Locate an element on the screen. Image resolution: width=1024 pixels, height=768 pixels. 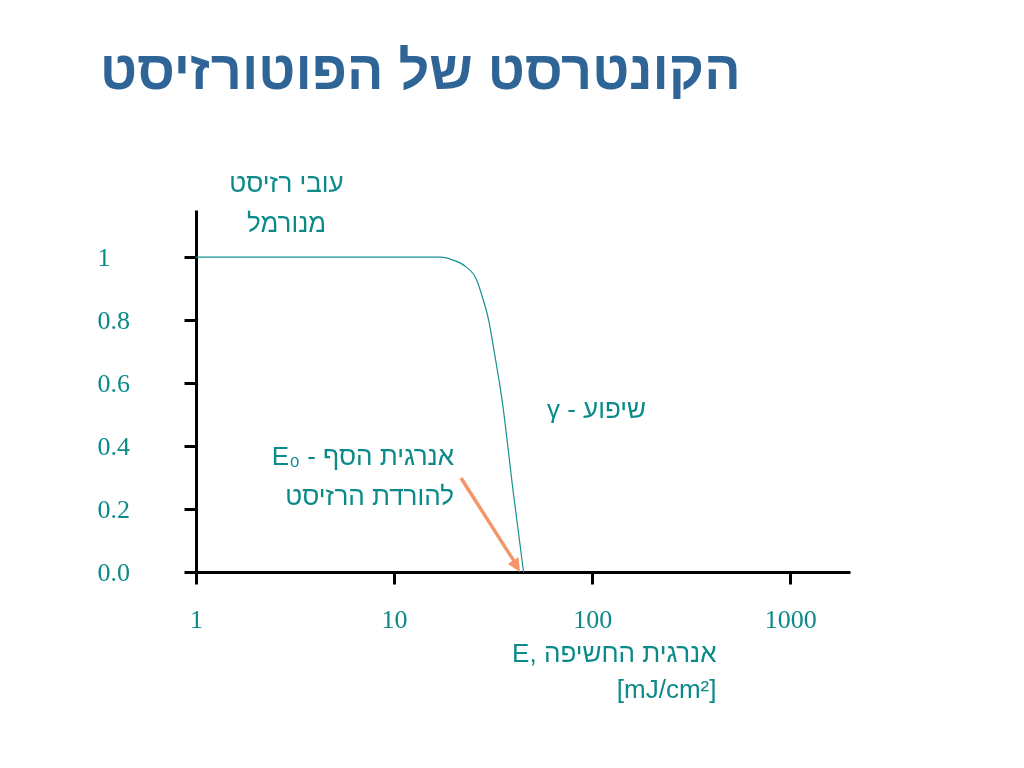
annotation: E₀ - אנרגית הסף להורדת הרזיסט is located at coordinates (362, 476).